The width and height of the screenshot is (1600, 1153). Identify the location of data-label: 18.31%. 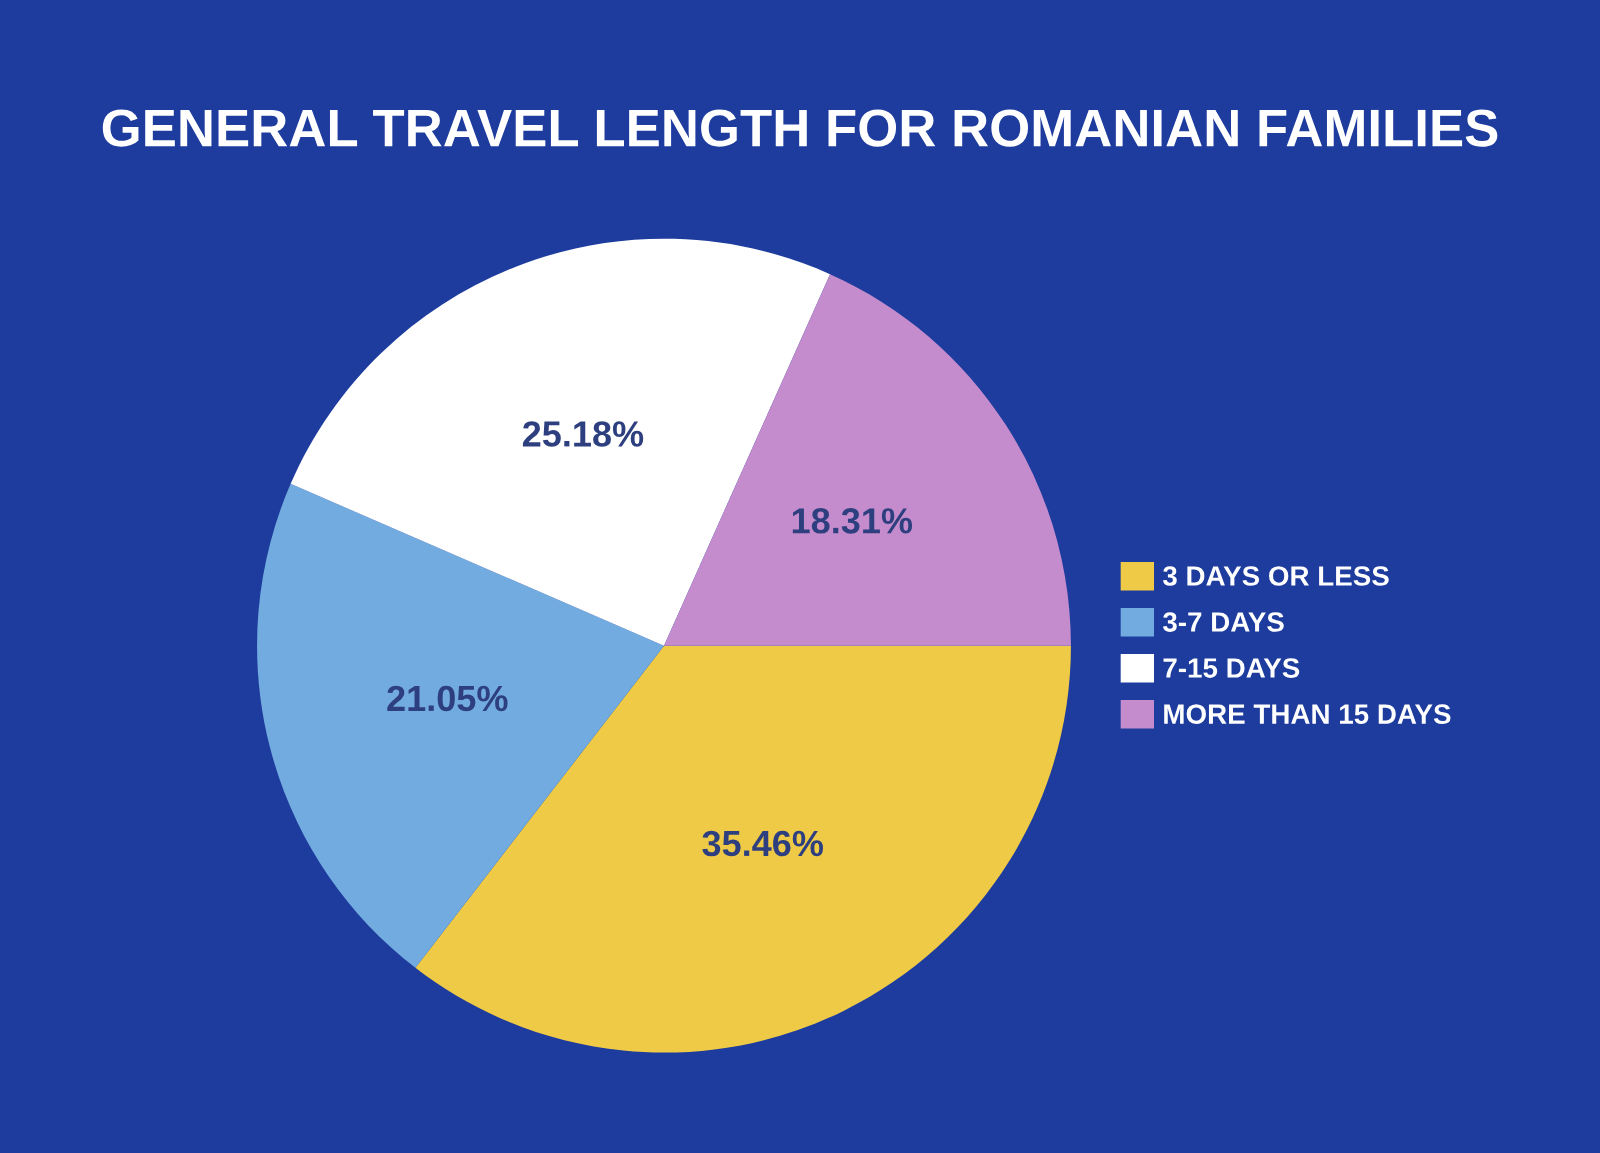
(852, 521).